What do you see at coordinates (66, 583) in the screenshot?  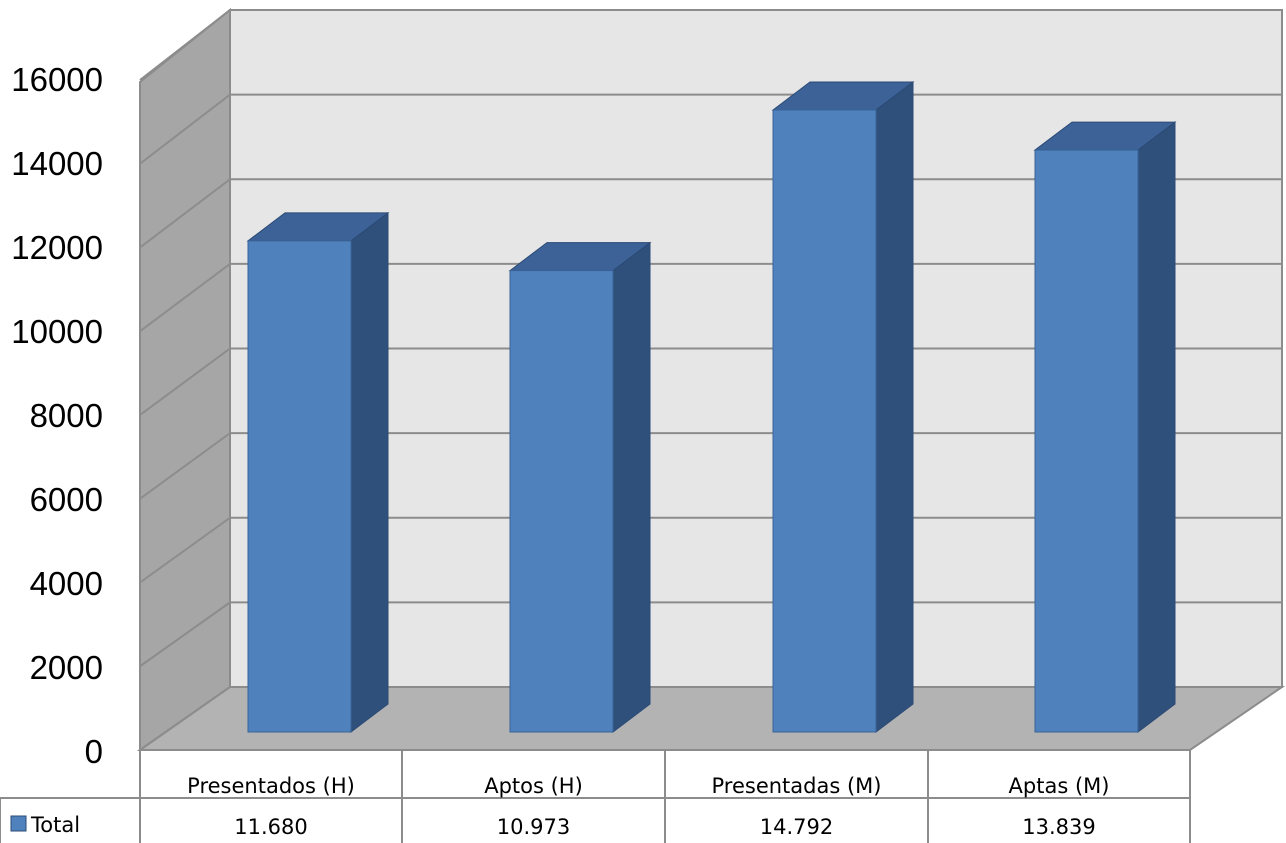 I see `y-tick-label: 4000` at bounding box center [66, 583].